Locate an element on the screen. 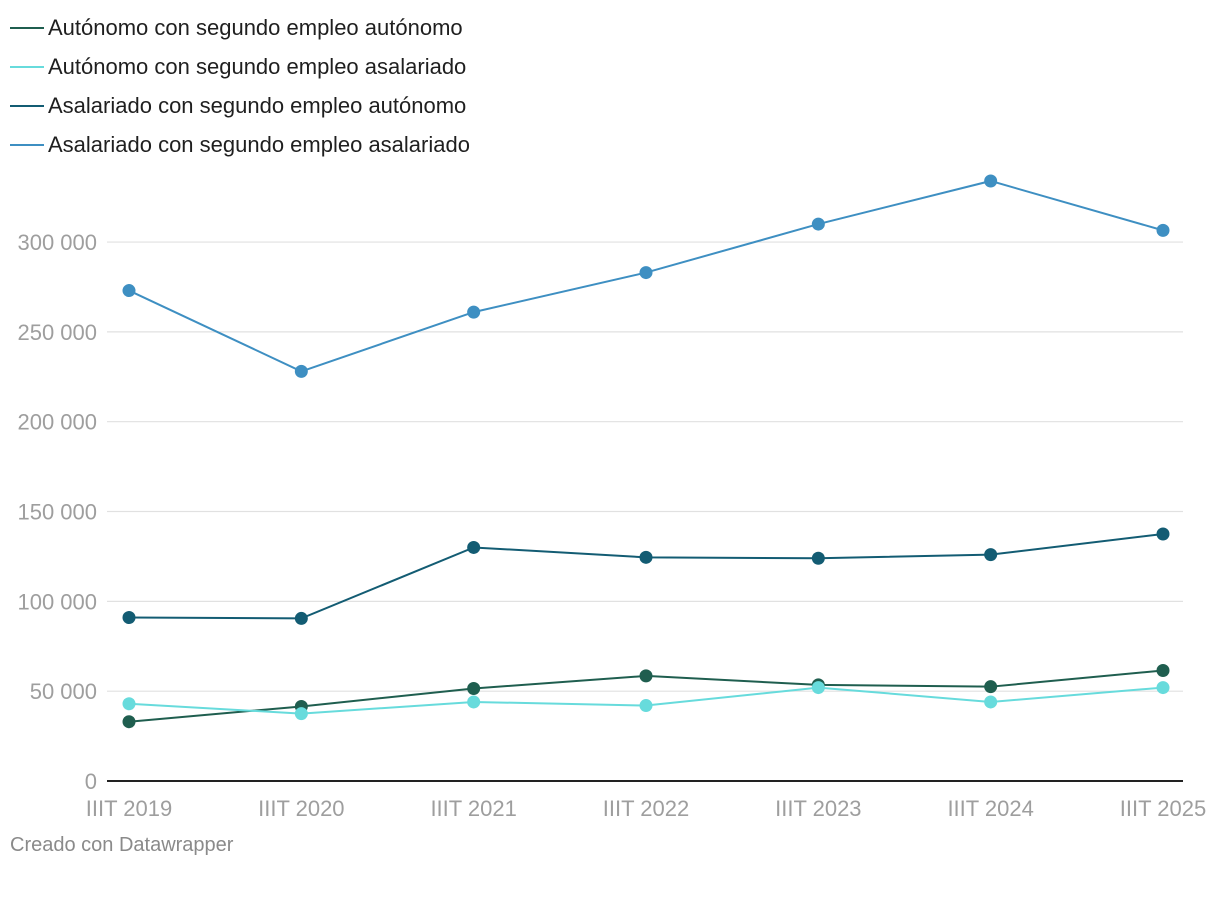 Image resolution: width=1220 pixels, height=900 pixels. y-tick-label: 100 000 is located at coordinates (57, 601).